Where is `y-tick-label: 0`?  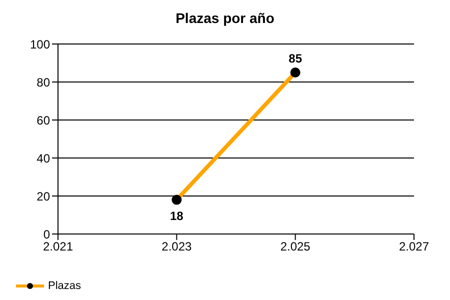 y-tick-label: 0 is located at coordinates (46, 234).